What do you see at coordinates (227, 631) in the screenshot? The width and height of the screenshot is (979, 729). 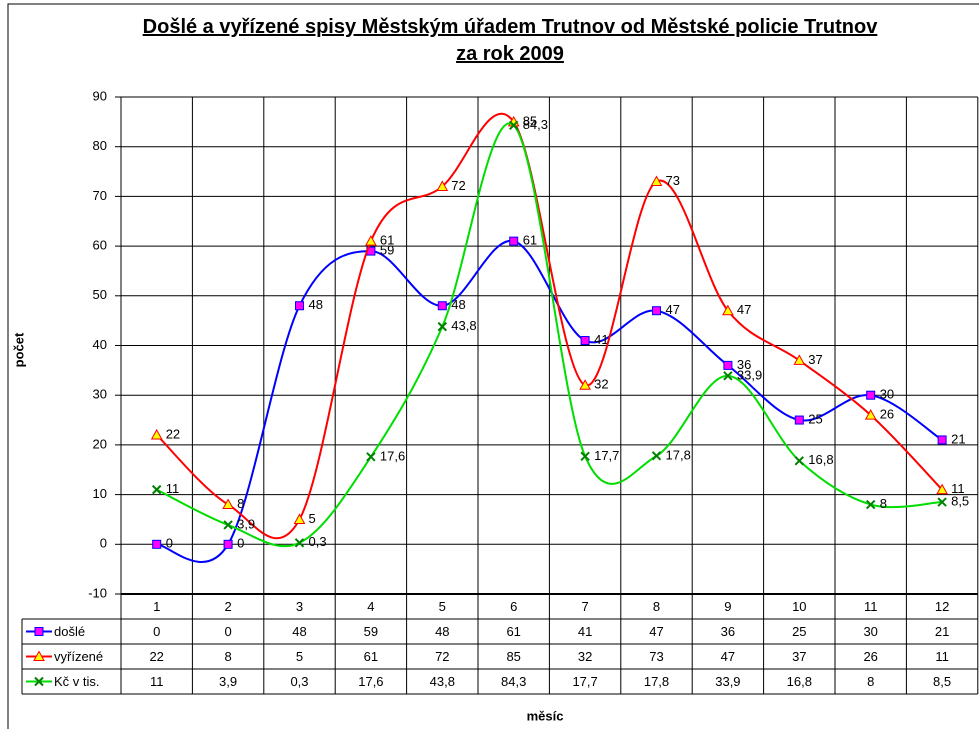 I see `table-cell: 0` at bounding box center [227, 631].